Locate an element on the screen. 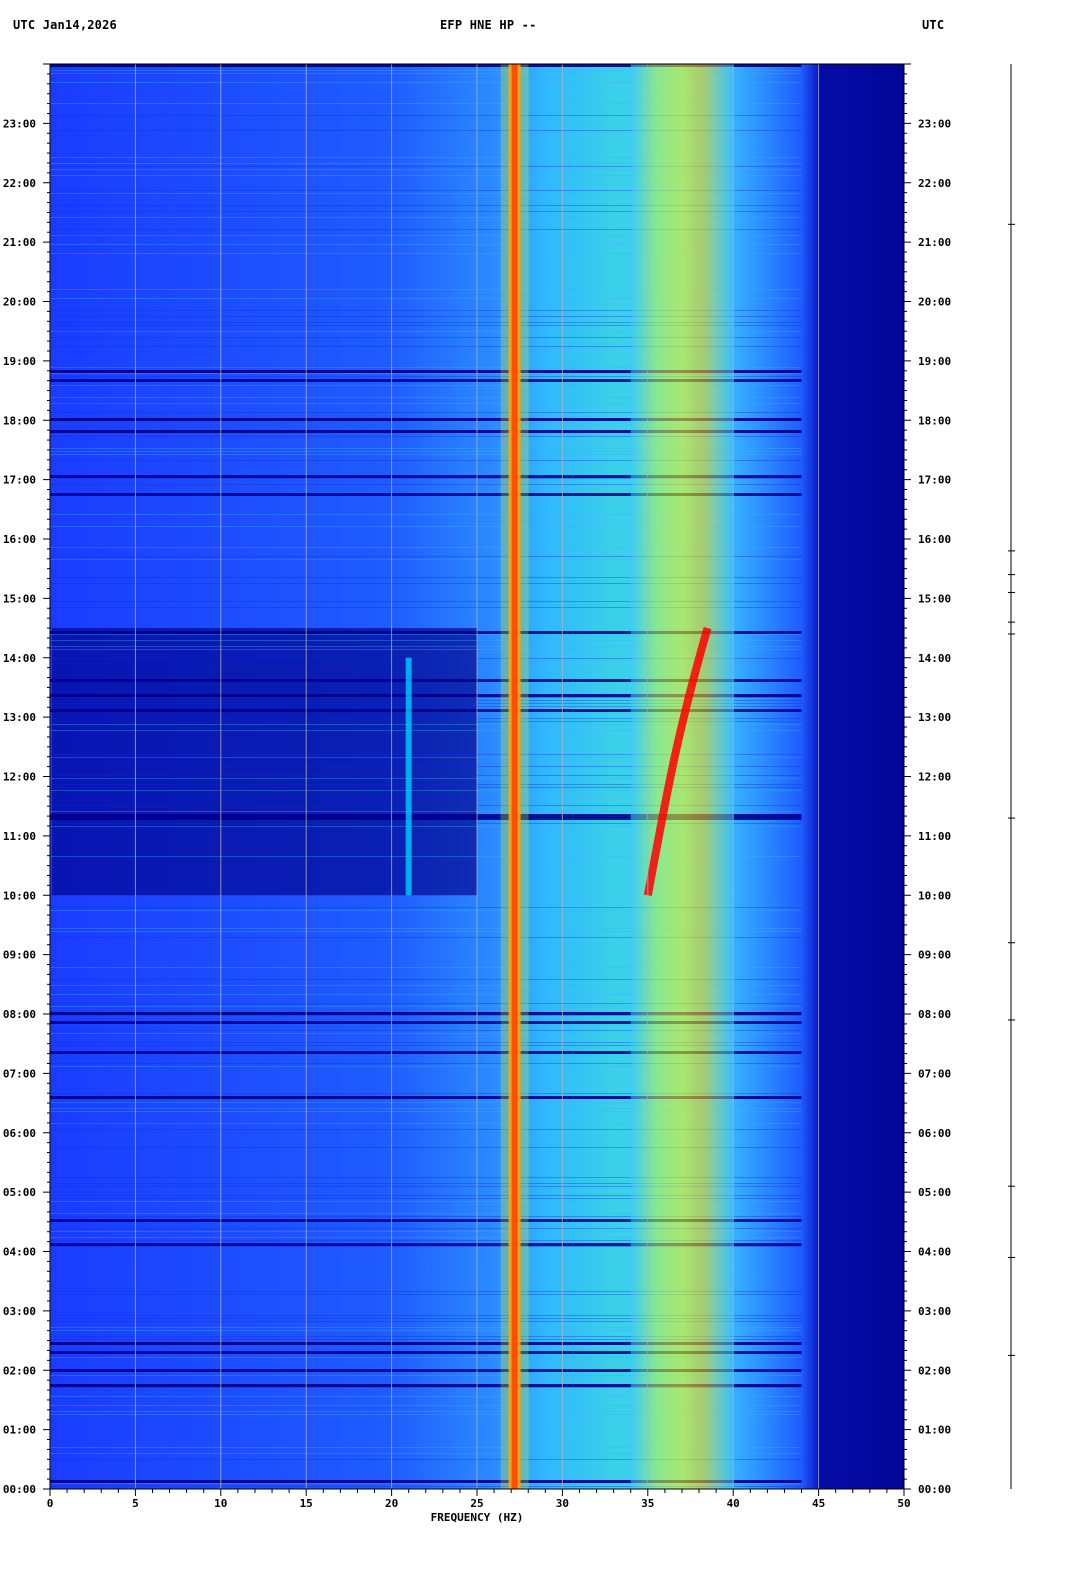  y-tick-label-left: 23:00 is located at coordinates (19, 123).